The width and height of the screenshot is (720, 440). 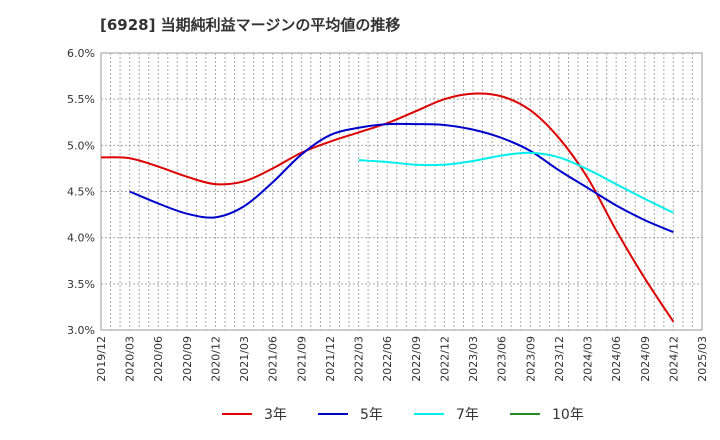 What do you see at coordinates (244, 359) in the screenshot?
I see `x-tick-label: 2021/03` at bounding box center [244, 359].